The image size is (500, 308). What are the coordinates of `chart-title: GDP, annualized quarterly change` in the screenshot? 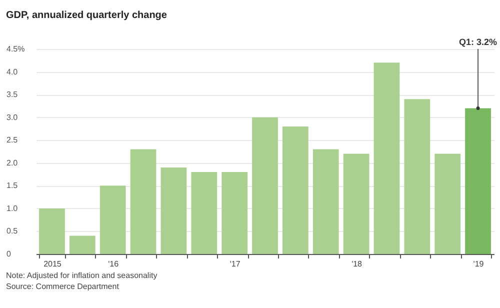 It's located at (86, 16).